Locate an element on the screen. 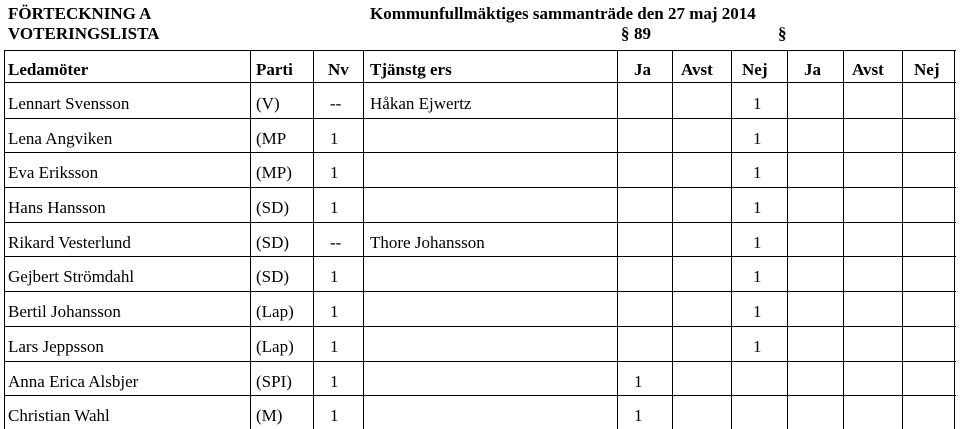 Image resolution: width=960 pixels, height=429 pixels. member-name: Rikard Vesterlund is located at coordinates (69, 242).